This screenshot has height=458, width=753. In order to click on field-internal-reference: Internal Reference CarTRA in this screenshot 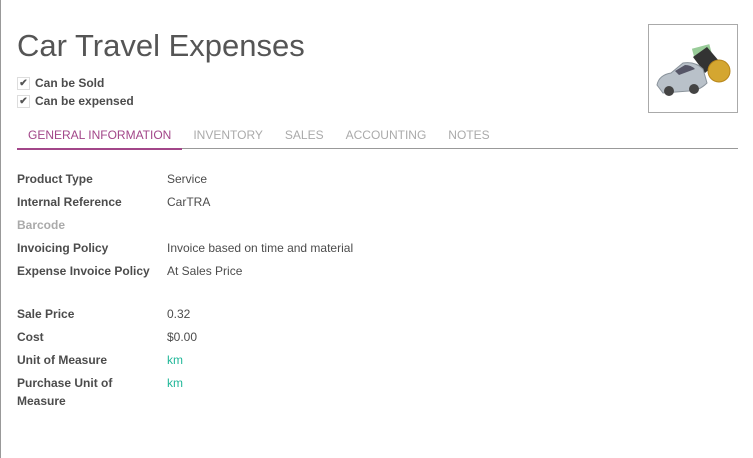, I will do `click(113, 202)`.